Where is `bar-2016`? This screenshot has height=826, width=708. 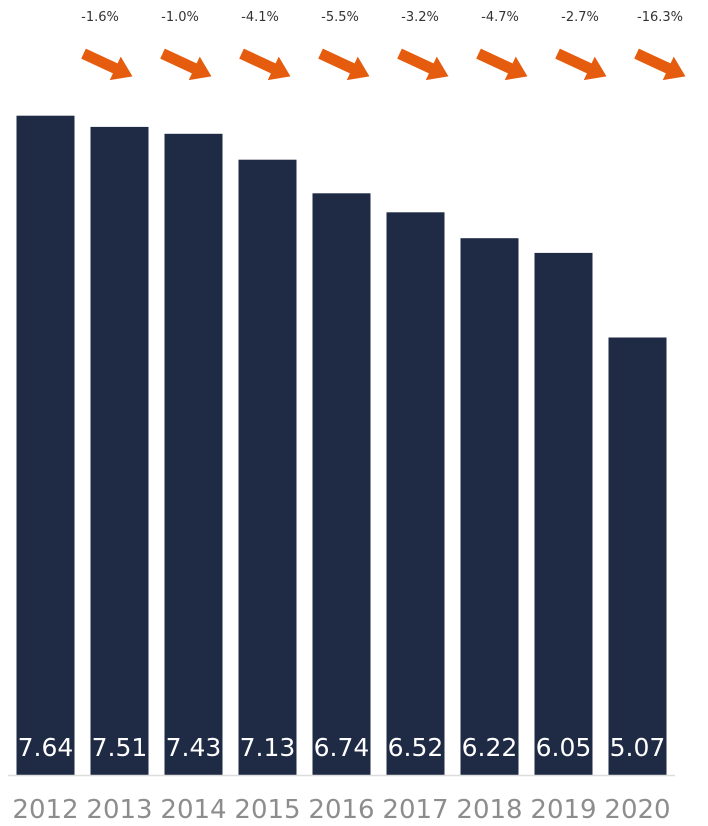 bar-2016 is located at coordinates (341, 484).